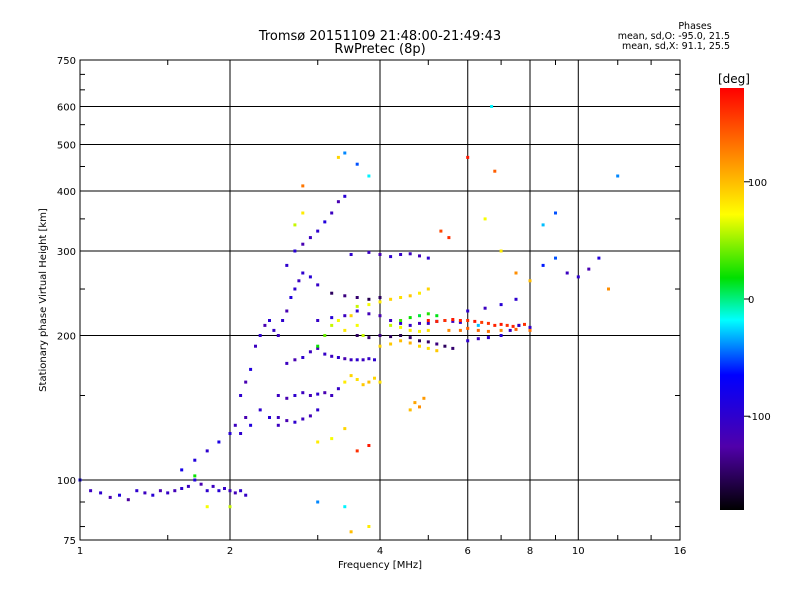 The height and width of the screenshot is (600, 800). I want to click on y-tick-label: 200, so click(66, 337).